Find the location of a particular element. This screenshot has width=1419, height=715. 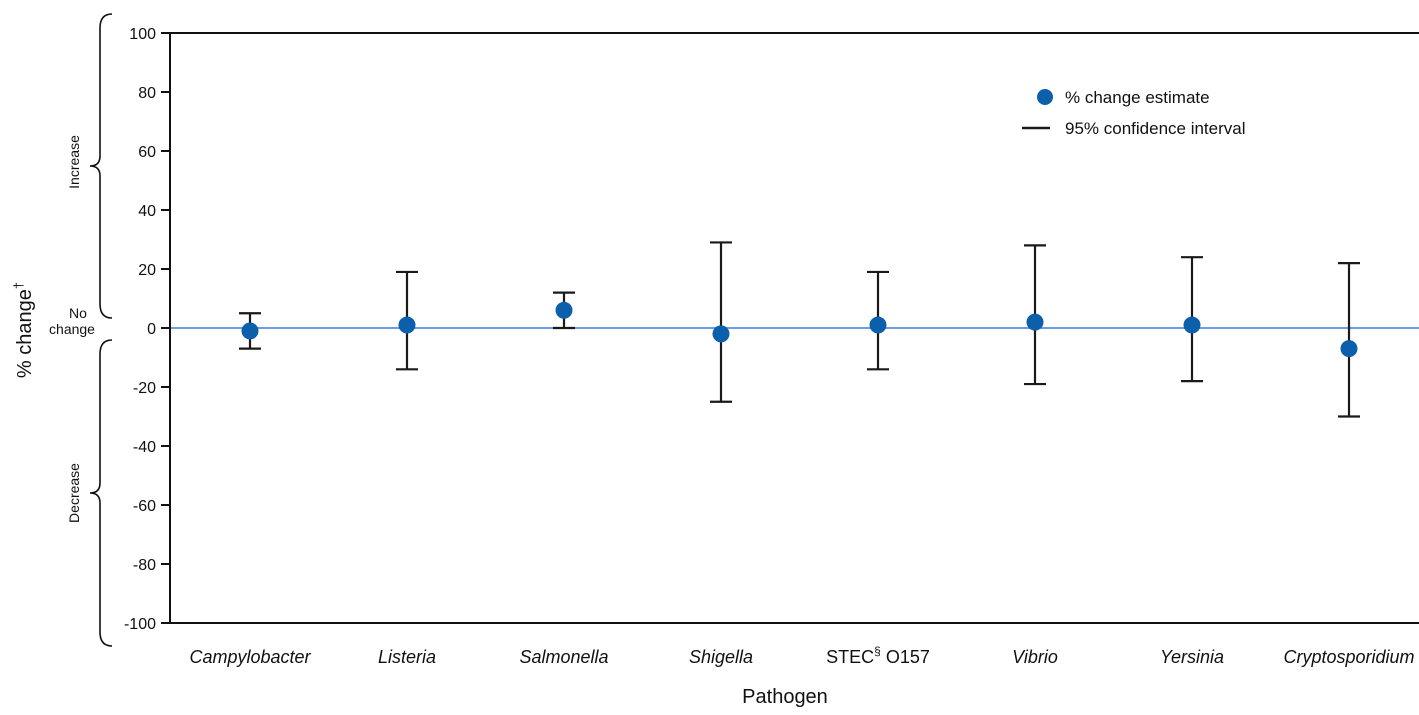

x-tick-label-text: Campylobacter is located at coordinates (250, 657).